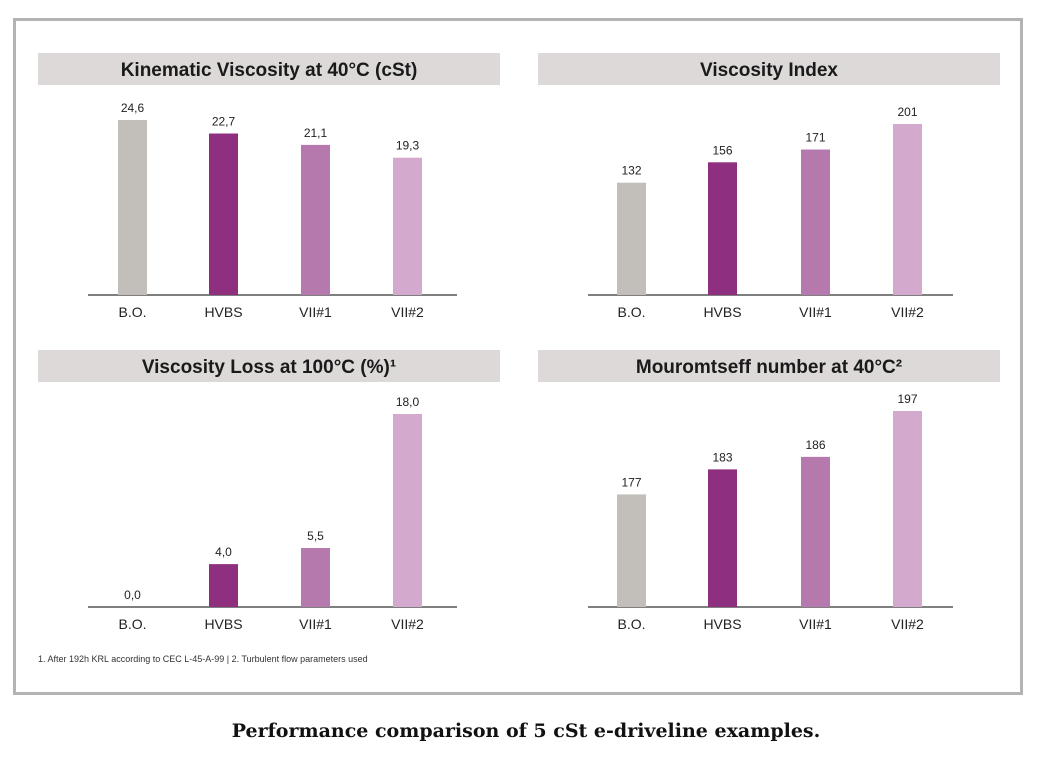 Image resolution: width=1052 pixels, height=778 pixels. What do you see at coordinates (133, 108) in the screenshot?
I see `chart-1-value-label: 24,6` at bounding box center [133, 108].